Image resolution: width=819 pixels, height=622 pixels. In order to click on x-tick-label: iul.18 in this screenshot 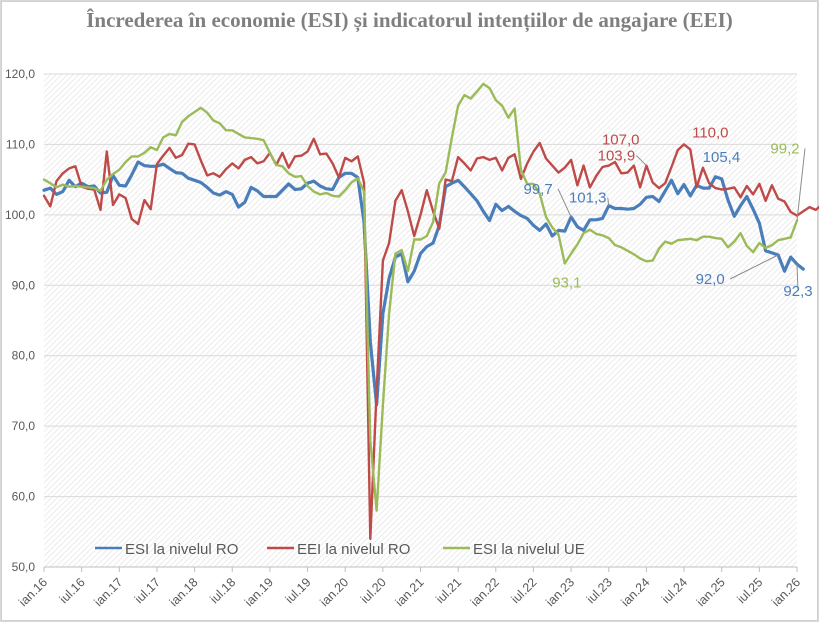, I will do `click(222, 590)`.